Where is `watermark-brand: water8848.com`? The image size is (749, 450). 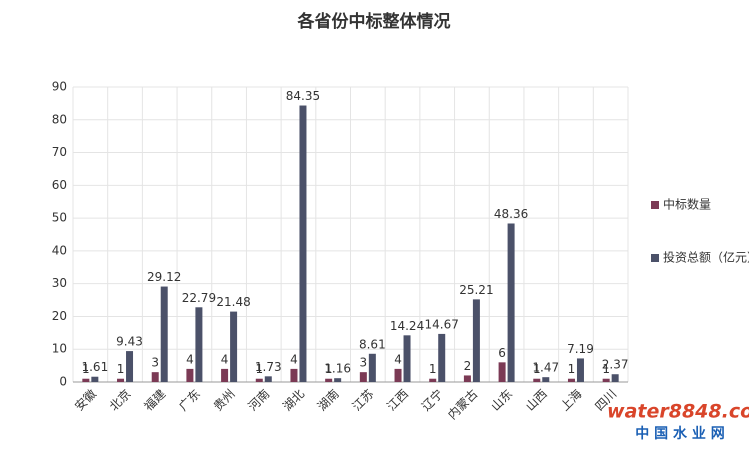
watermark-brand: water8848.com is located at coordinates (678, 412).